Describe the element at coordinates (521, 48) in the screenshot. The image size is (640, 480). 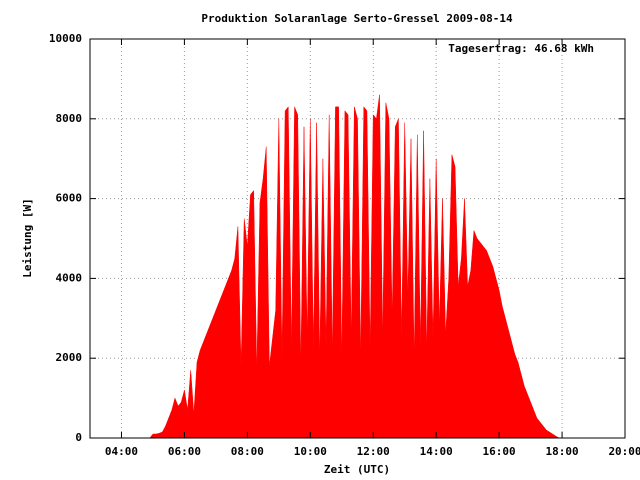
I see `annotation: Tagesertrag: 46.68 kWh` at that location.